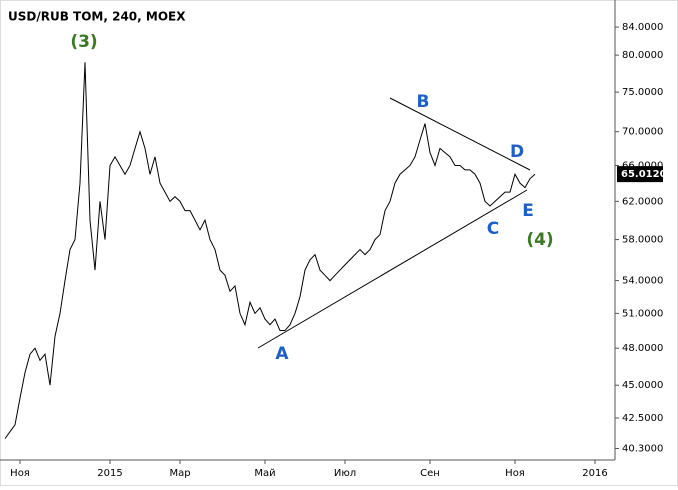 The width and height of the screenshot is (678, 490). Describe the element at coordinates (642, 201) in the screenshot. I see `y-tick-label: 62.0000` at that location.